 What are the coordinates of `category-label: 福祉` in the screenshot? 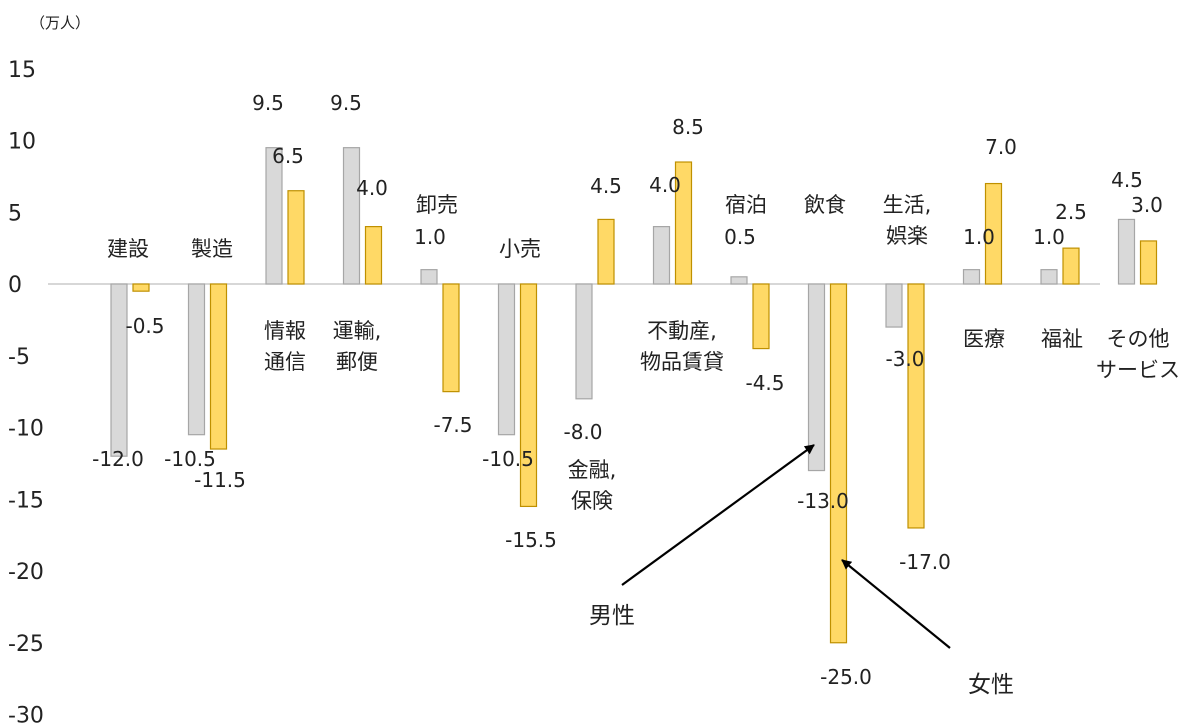 It's located at (1062, 339).